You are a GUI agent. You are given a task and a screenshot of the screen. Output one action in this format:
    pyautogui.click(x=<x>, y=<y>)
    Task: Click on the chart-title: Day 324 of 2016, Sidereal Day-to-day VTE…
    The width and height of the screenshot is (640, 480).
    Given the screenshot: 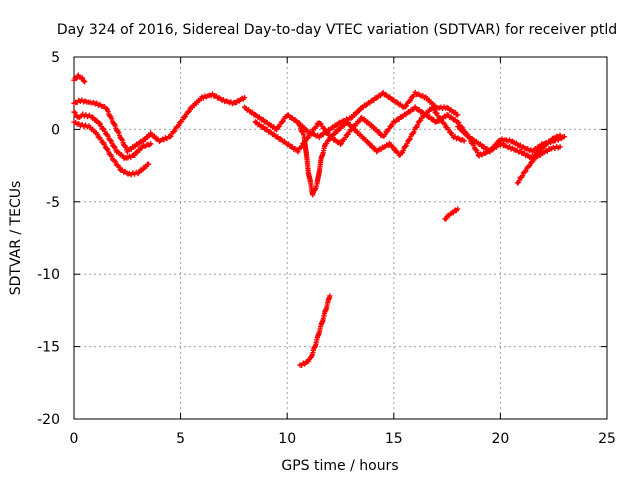 What is the action you would take?
    pyautogui.click(x=337, y=30)
    